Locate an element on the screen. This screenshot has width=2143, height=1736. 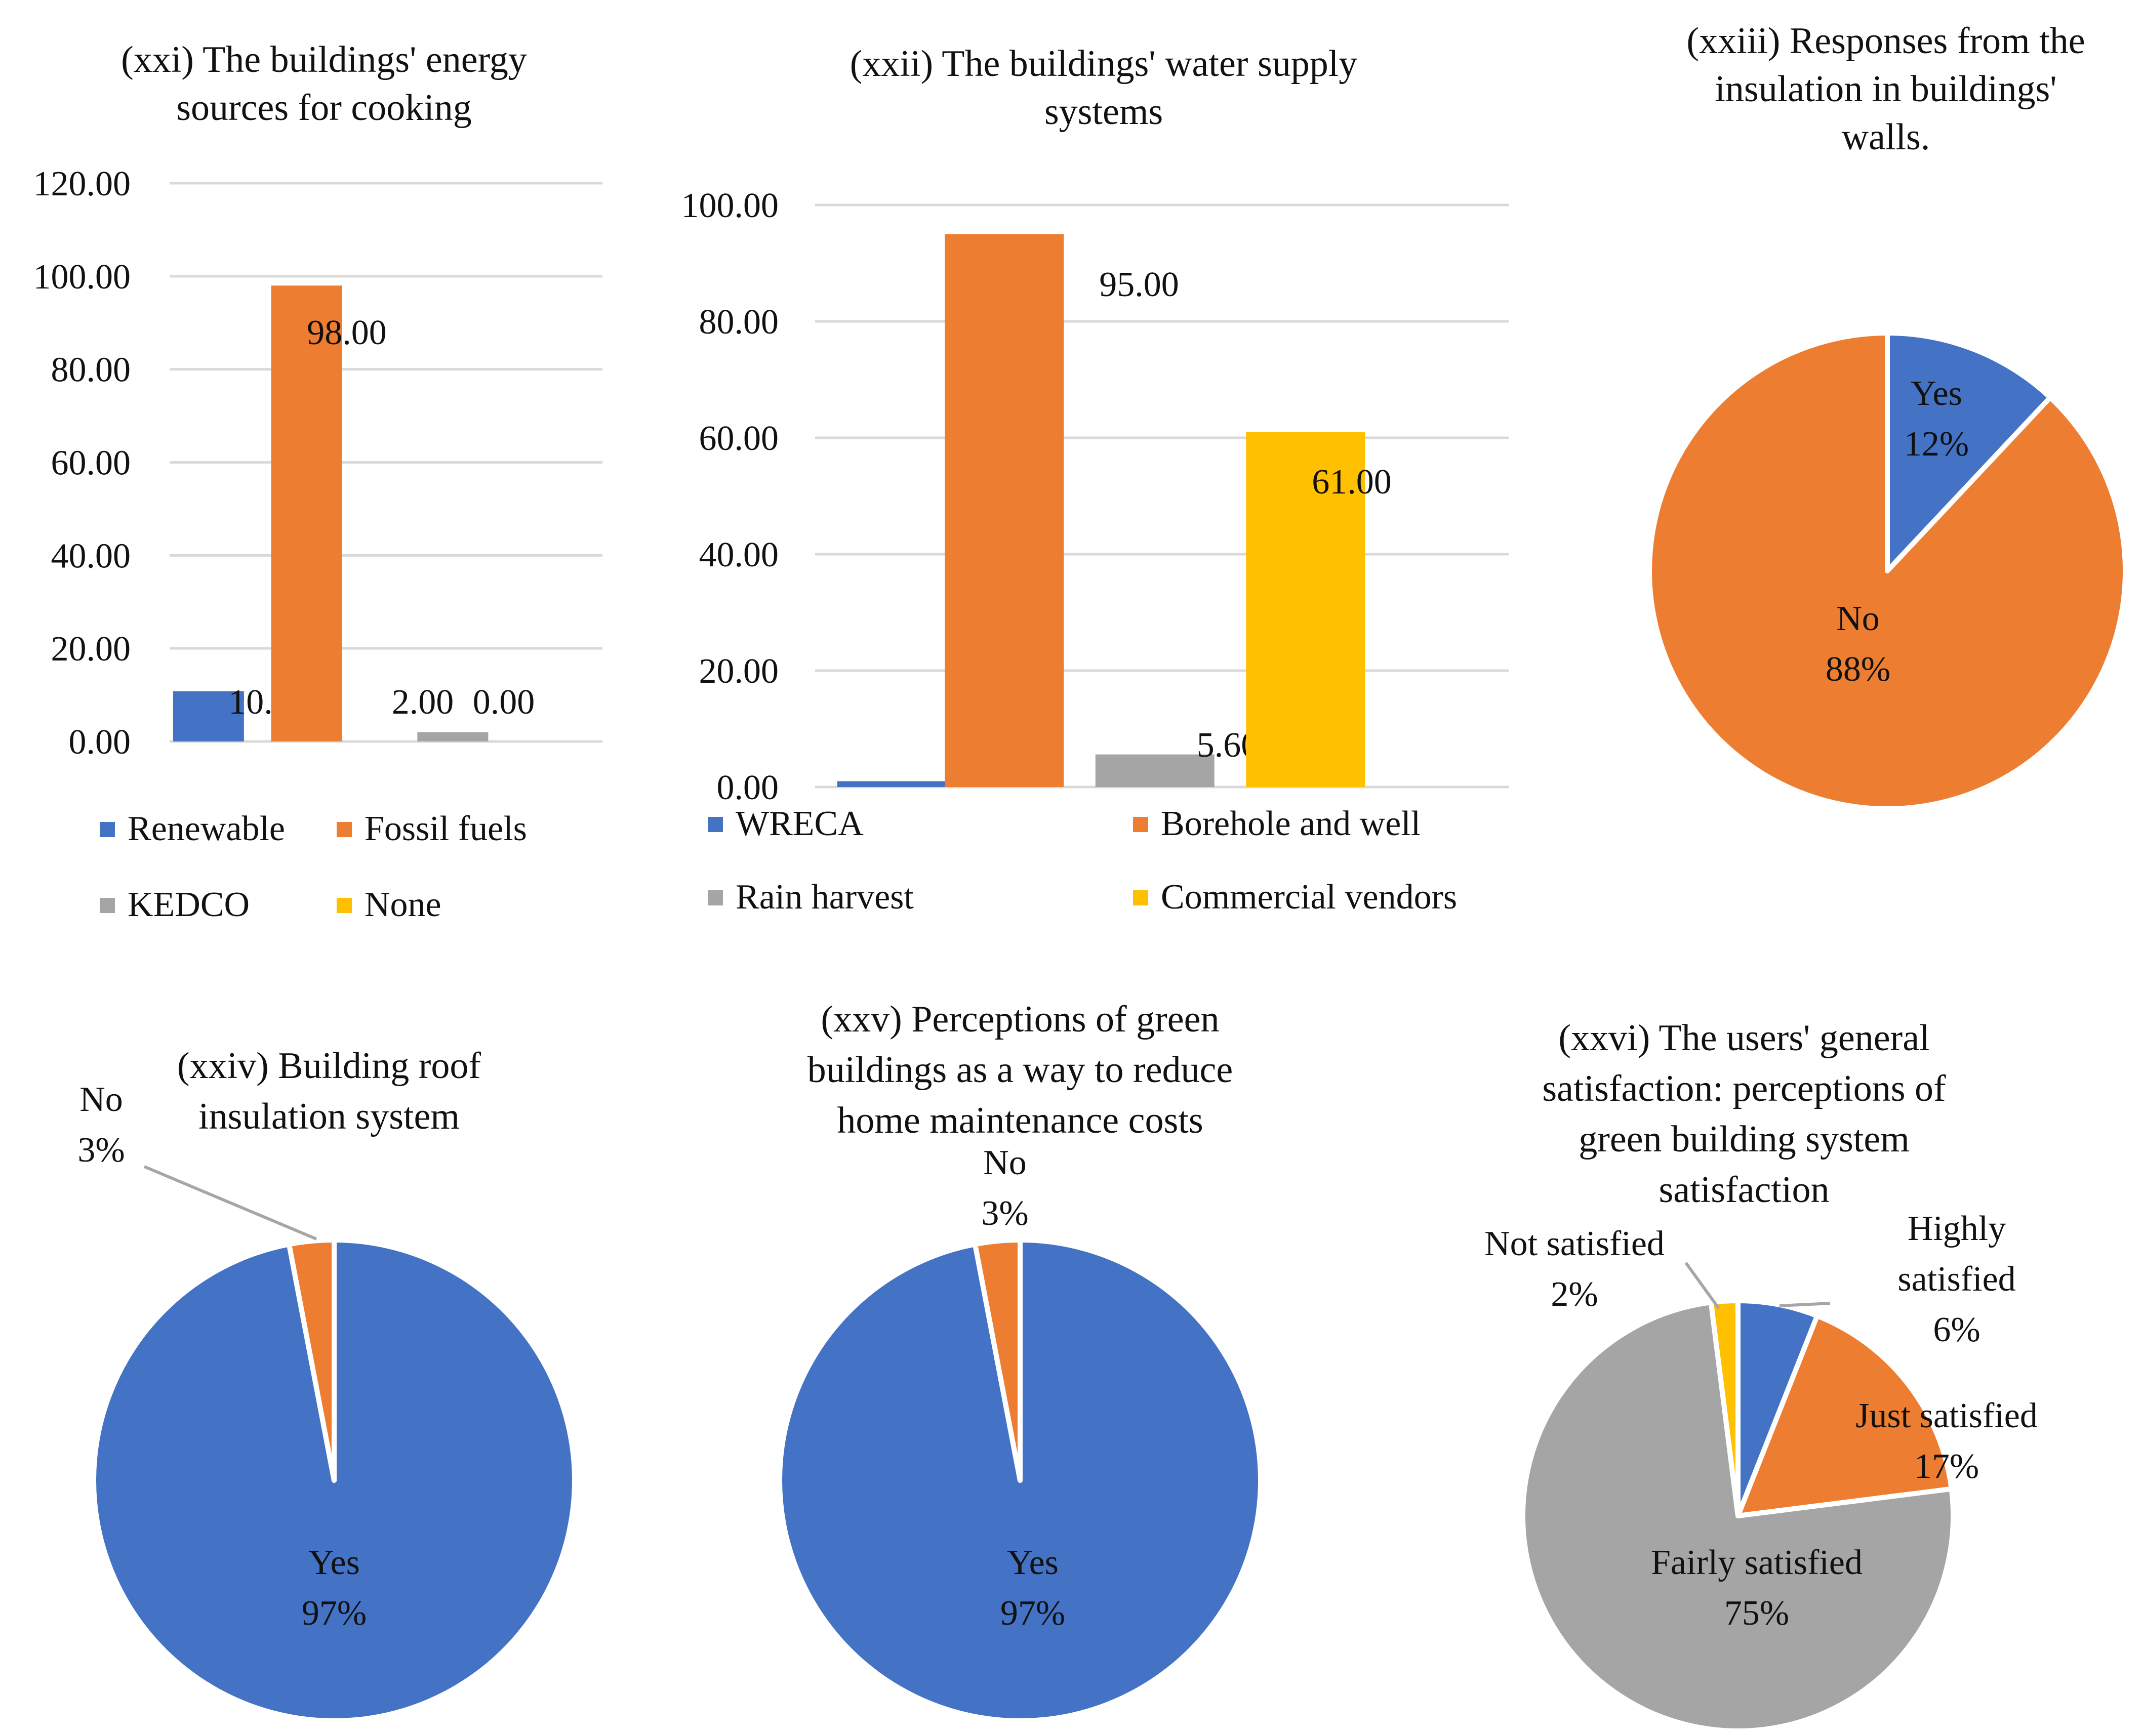
data-label-xxii-3: 61.00 is located at coordinates (1352, 482).